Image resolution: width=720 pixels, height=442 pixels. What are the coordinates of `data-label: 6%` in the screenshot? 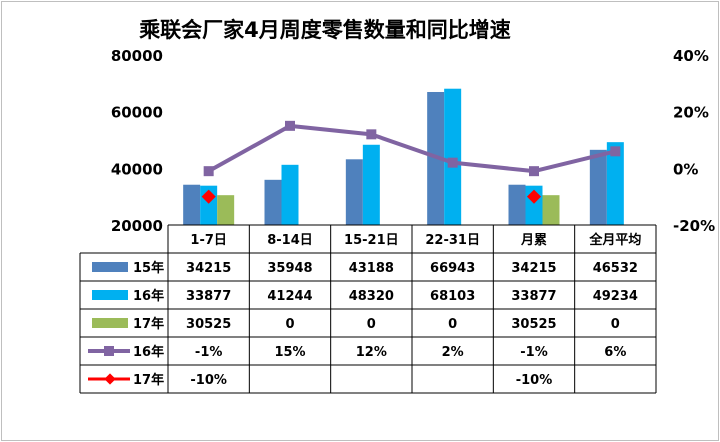 It's located at (615, 352).